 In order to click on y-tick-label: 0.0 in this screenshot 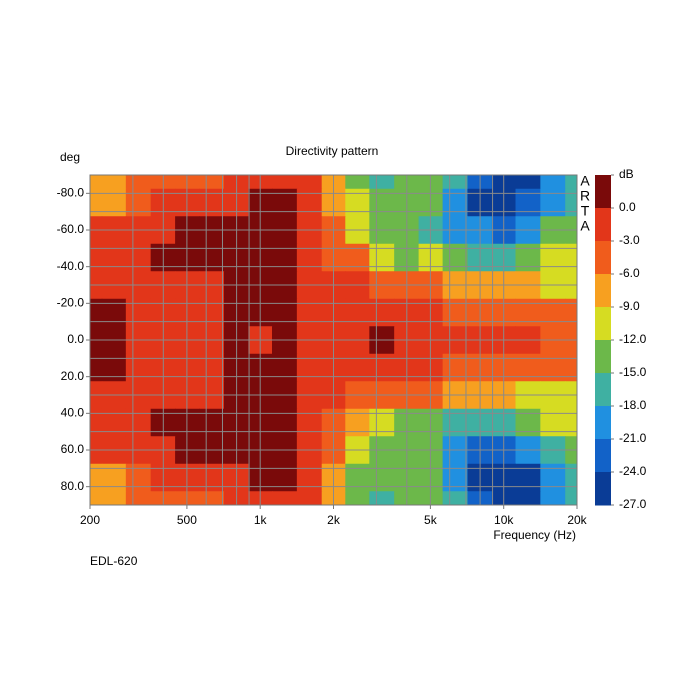, I will do `click(75, 339)`.